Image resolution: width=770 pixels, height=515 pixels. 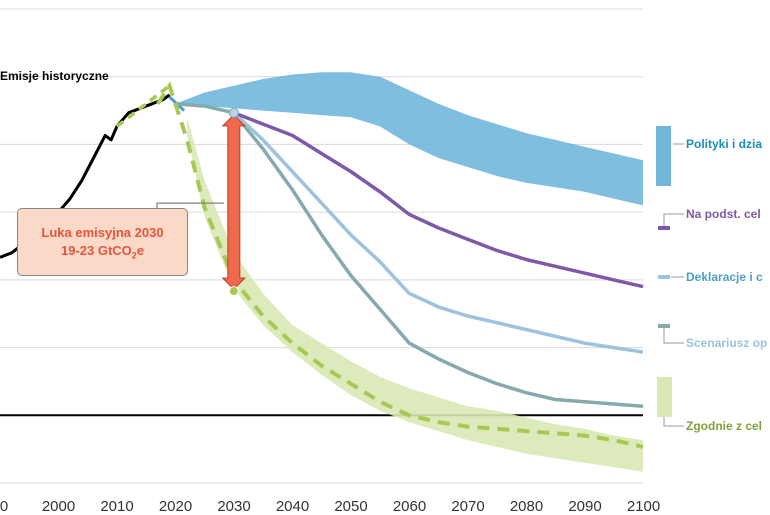 What do you see at coordinates (526, 506) in the screenshot?
I see `x-tick-label: 2080` at bounding box center [526, 506].